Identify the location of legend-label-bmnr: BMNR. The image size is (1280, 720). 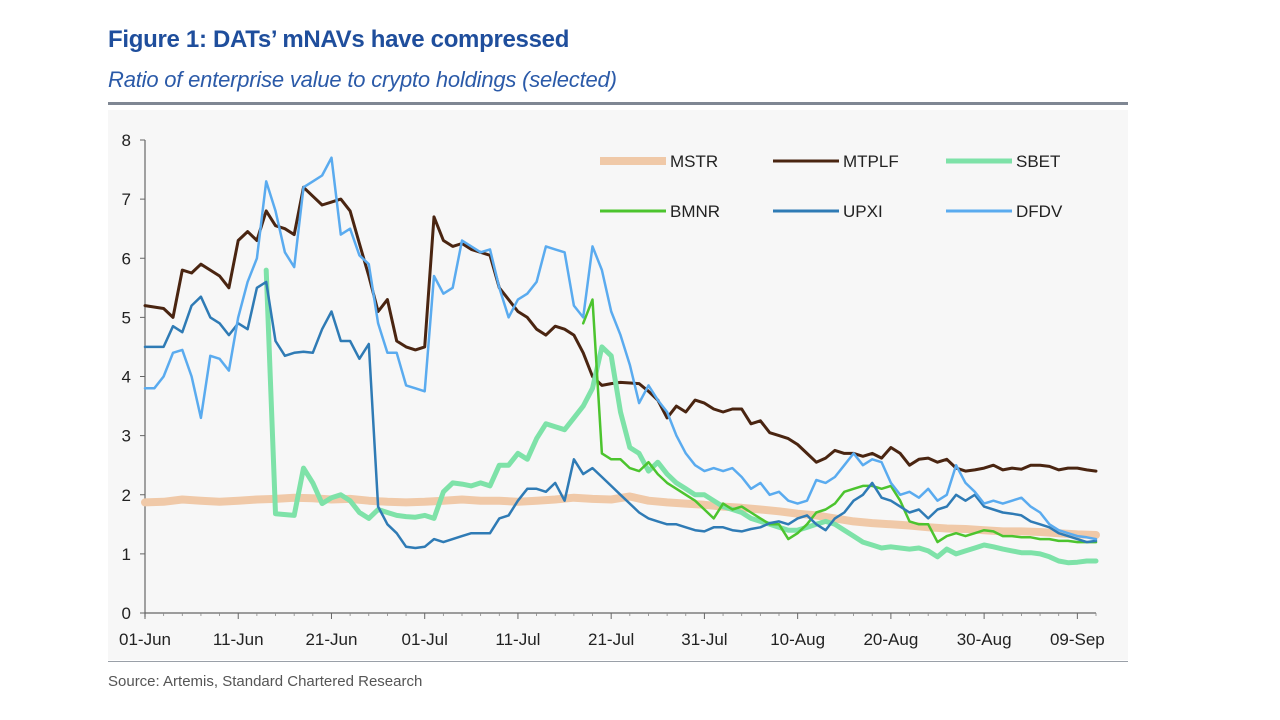
(695, 211).